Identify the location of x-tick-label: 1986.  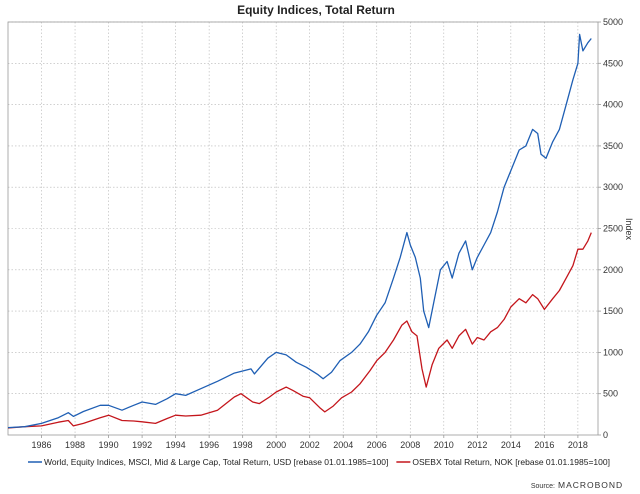
(42, 445).